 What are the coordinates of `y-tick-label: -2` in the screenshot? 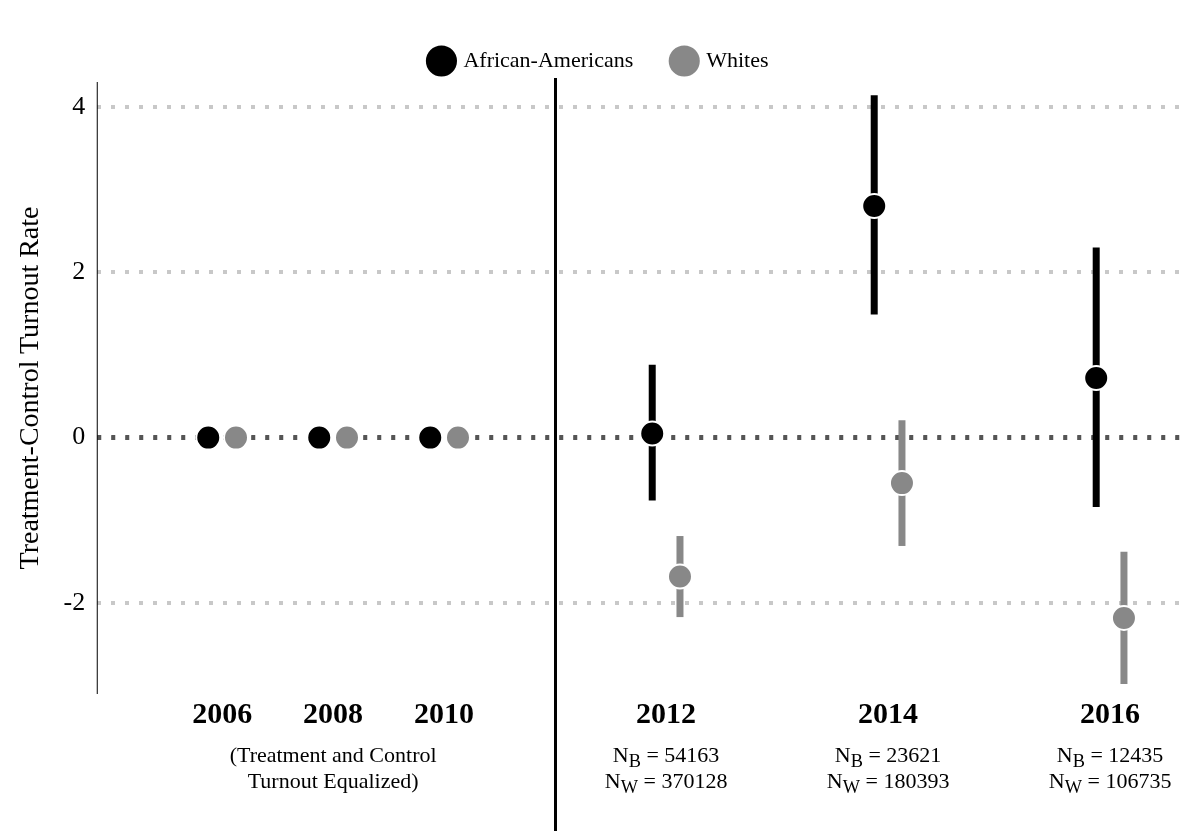 It's located at (74, 601).